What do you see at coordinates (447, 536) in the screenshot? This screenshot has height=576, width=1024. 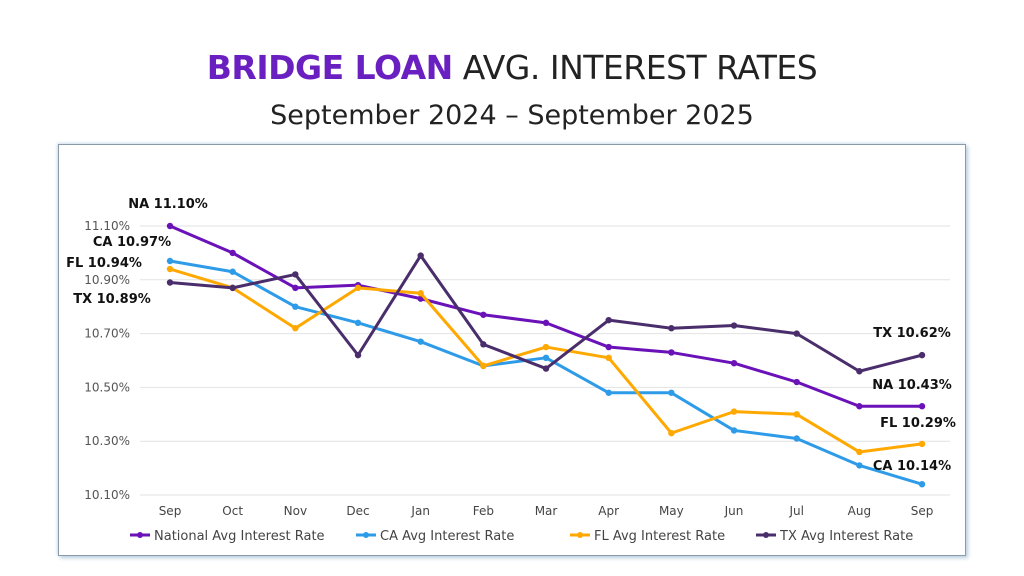 I see `legend-label: CA Avg Interest Rate` at bounding box center [447, 536].